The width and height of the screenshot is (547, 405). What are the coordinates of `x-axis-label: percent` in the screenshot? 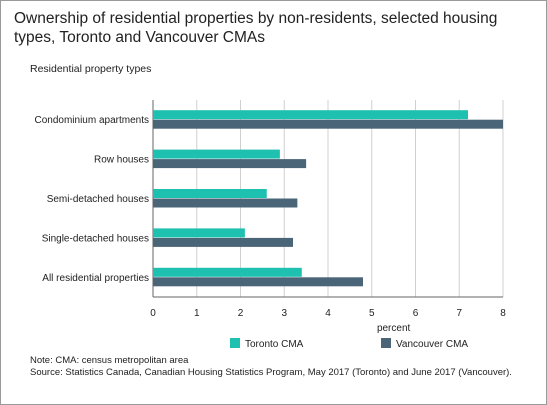 It's located at (394, 328).